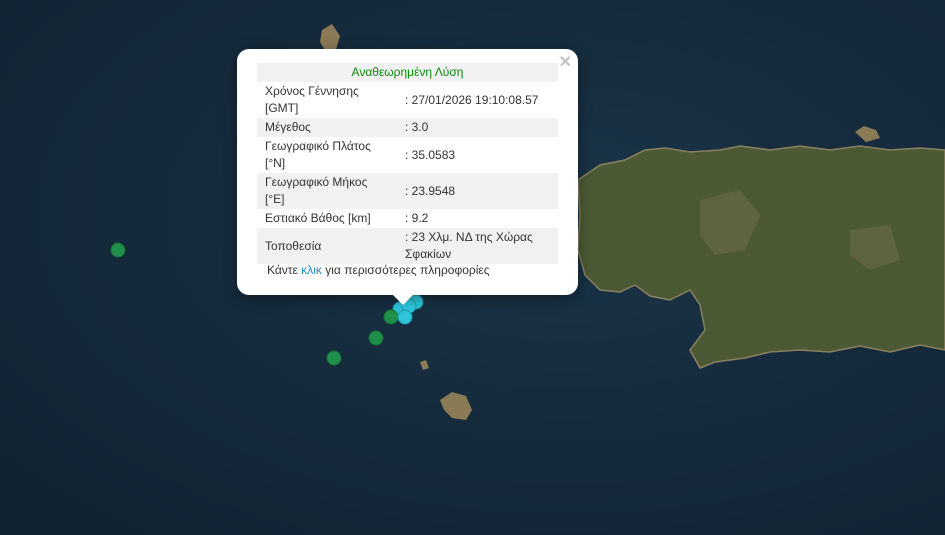 This screenshot has width=945, height=535. Describe the element at coordinates (565, 62) in the screenshot. I see `close-icon: ✕` at that location.